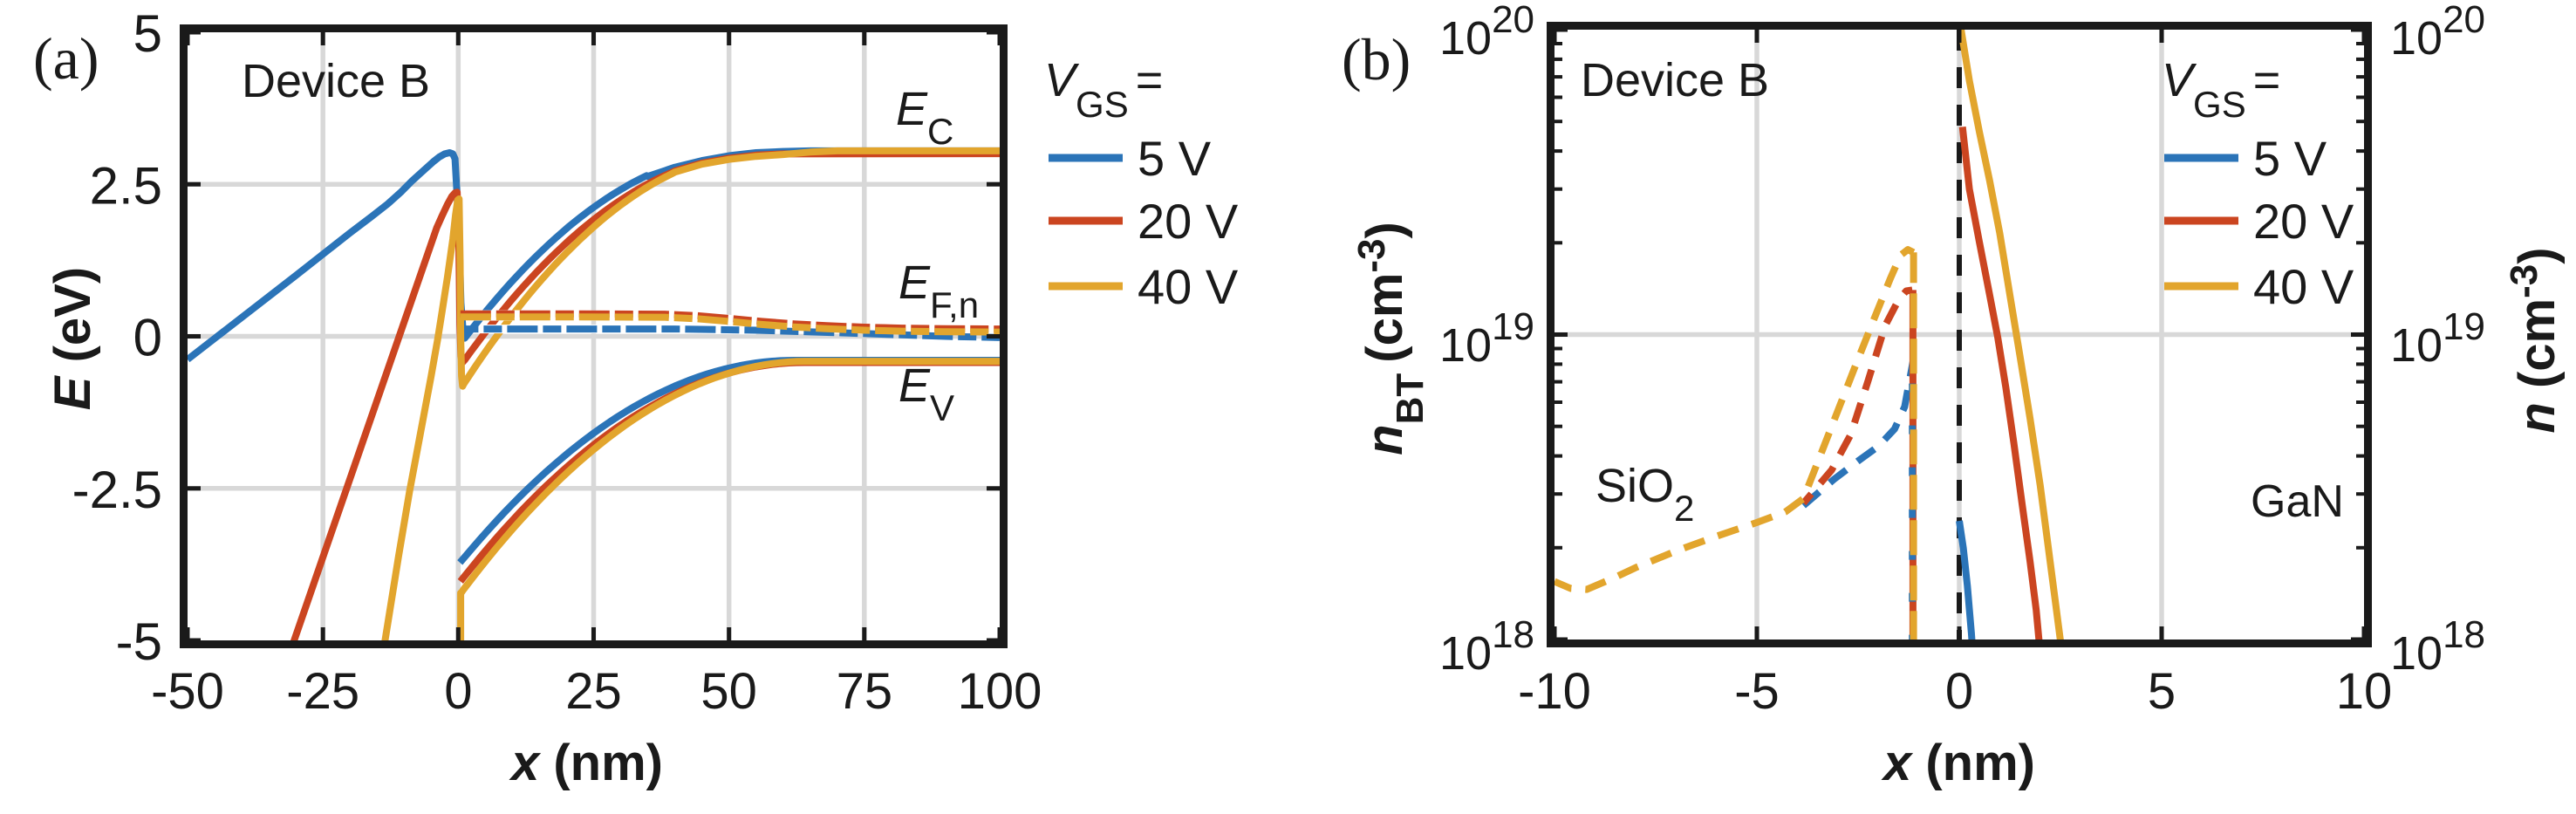 The image size is (2576, 814). What do you see at coordinates (187, 691) in the screenshot?
I see `svg-text: -50` at bounding box center [187, 691].